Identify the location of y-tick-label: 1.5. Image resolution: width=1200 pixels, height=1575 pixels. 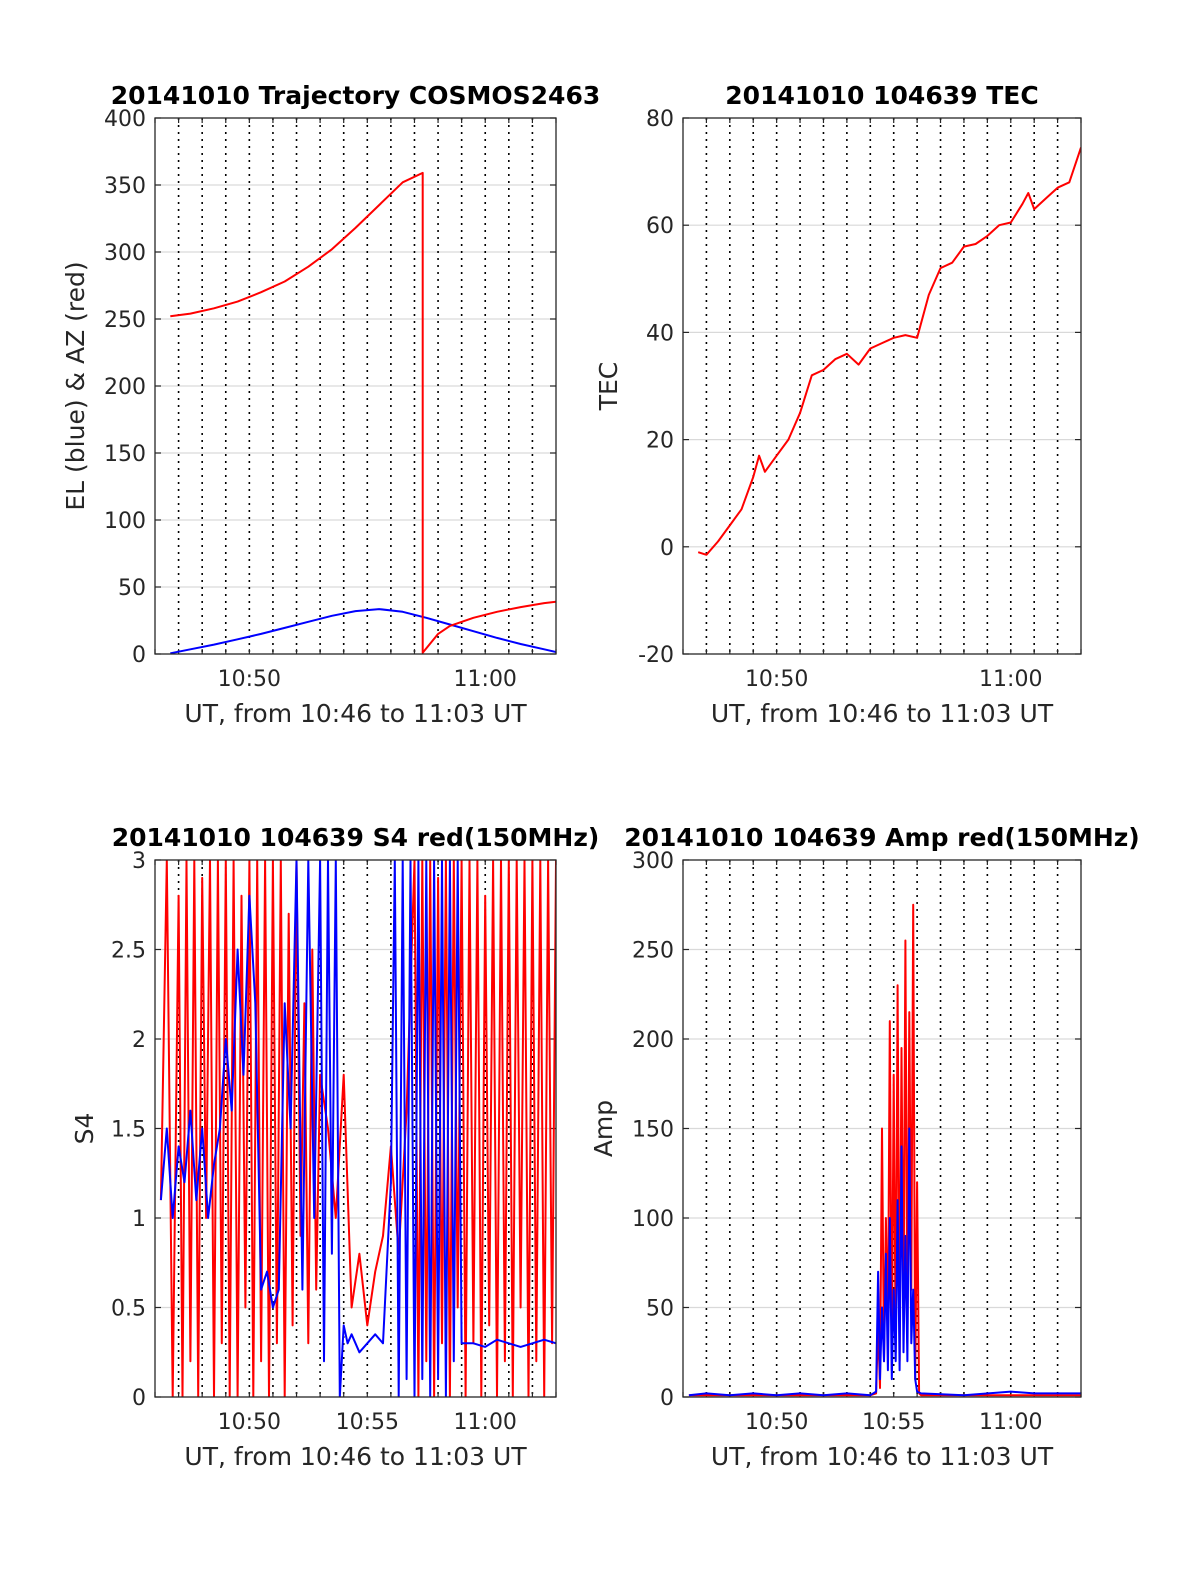
(128, 1130).